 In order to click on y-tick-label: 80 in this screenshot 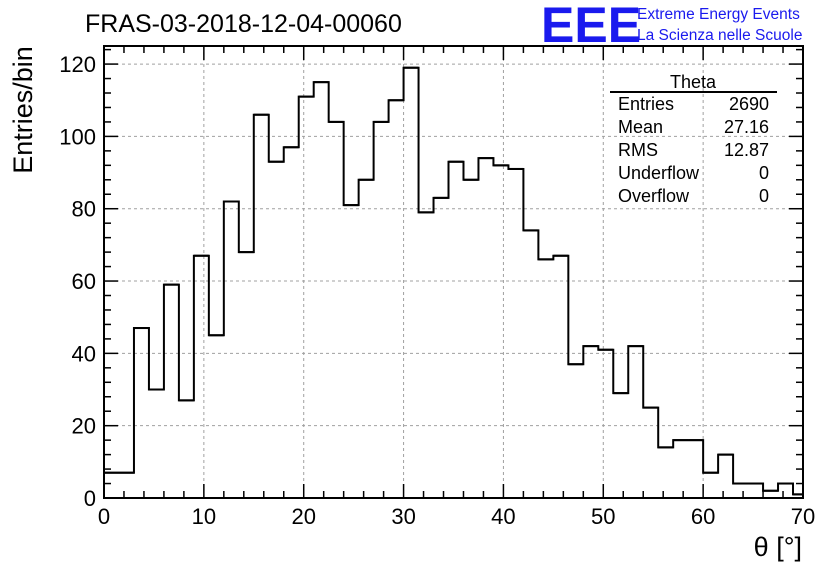, I will do `click(84, 209)`.